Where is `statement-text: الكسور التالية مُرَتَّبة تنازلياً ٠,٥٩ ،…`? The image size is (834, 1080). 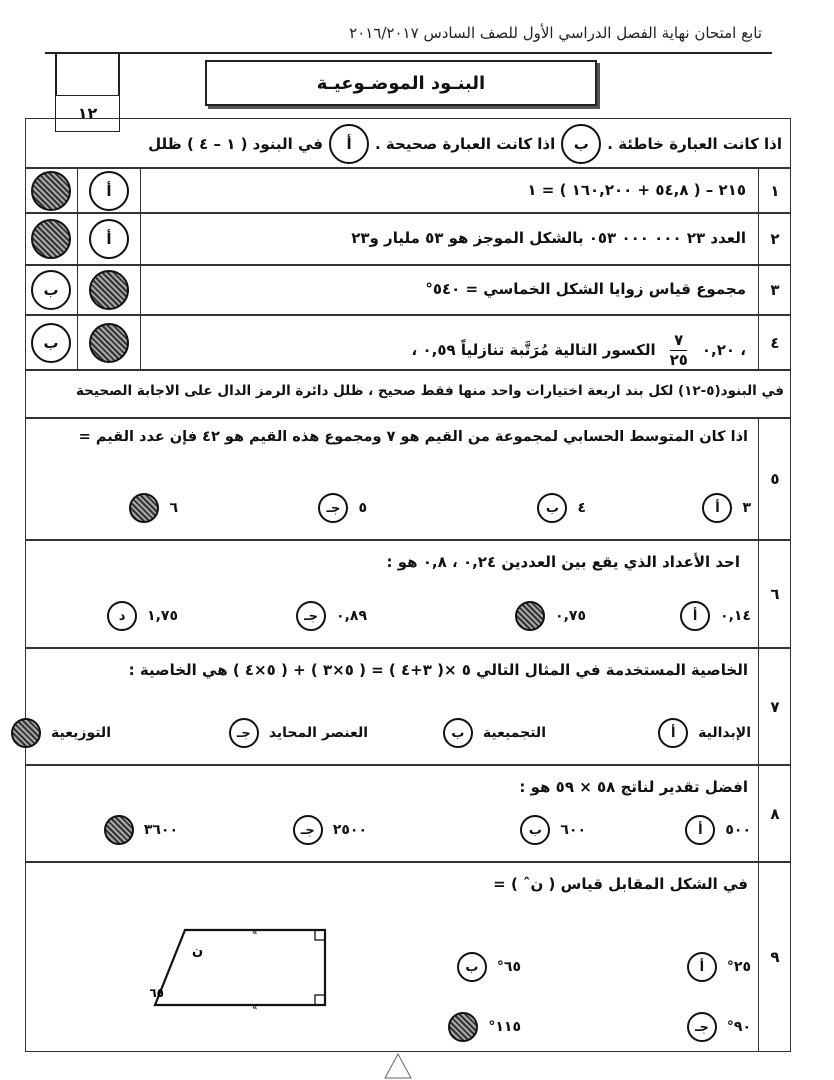
statement-text: الكسور التالية مُرَتَّبة تنازلياً ٠,٥٩ ،… is located at coordinates (578, 350).